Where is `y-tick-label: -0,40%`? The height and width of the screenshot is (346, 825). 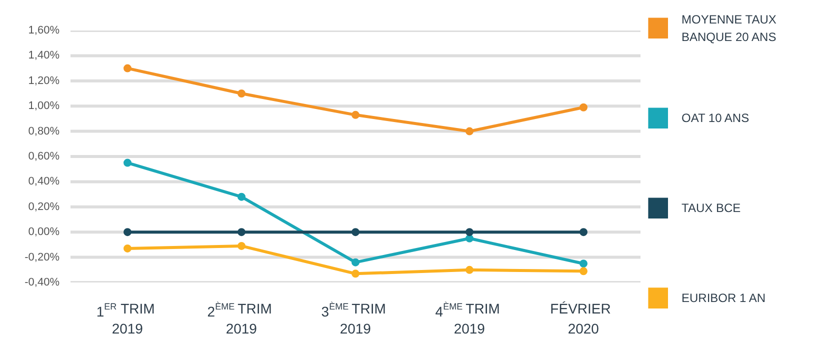
y-tick-label: -0,40% is located at coordinates (42, 282).